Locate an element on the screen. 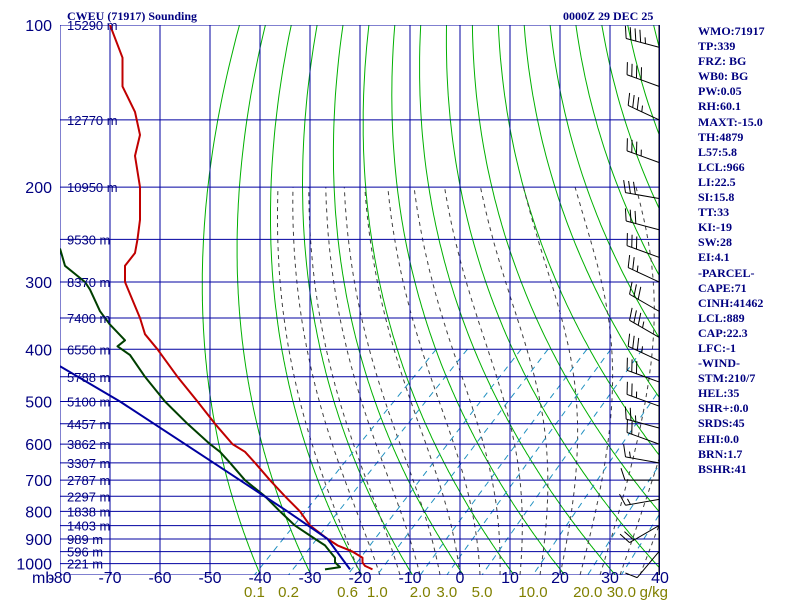  height-label: 5100 m is located at coordinates (88, 401).